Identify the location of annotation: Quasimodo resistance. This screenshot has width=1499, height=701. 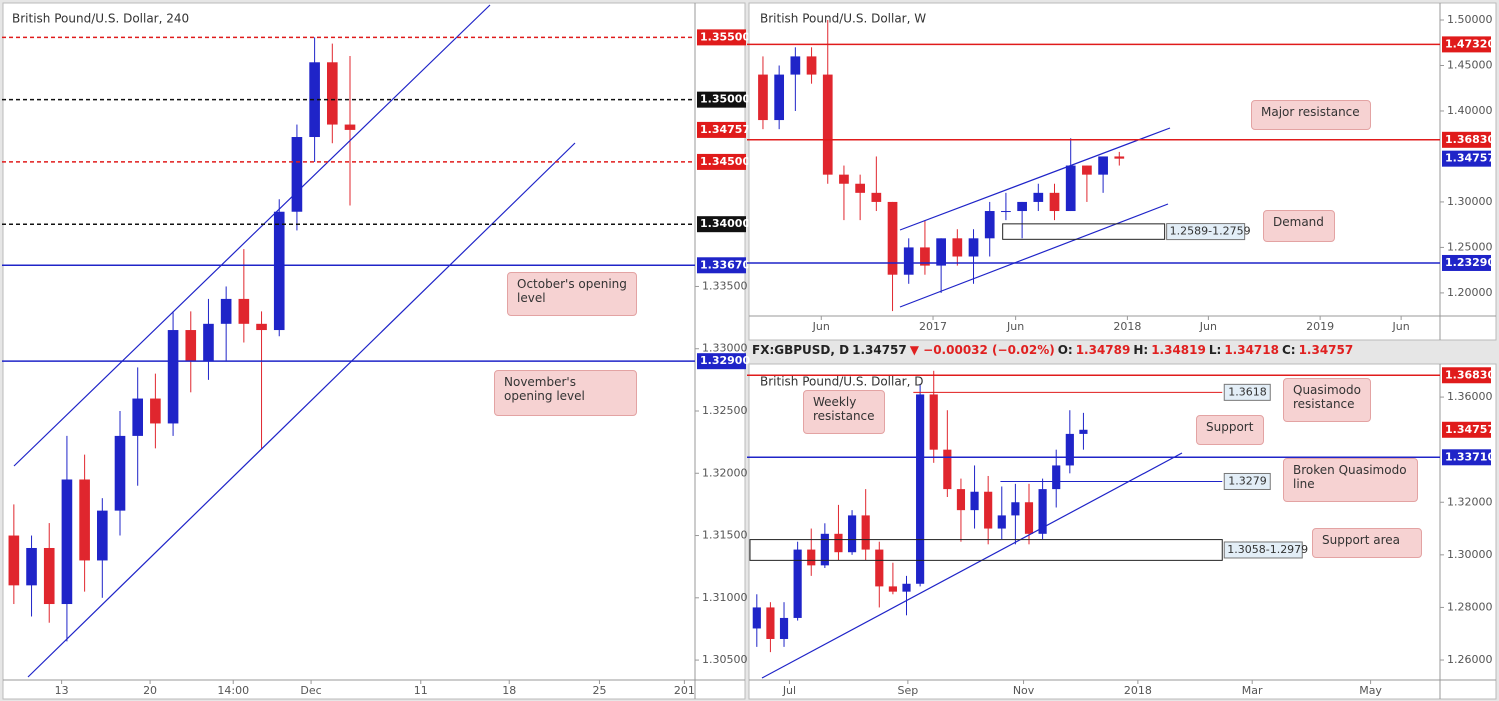
(1327, 400).